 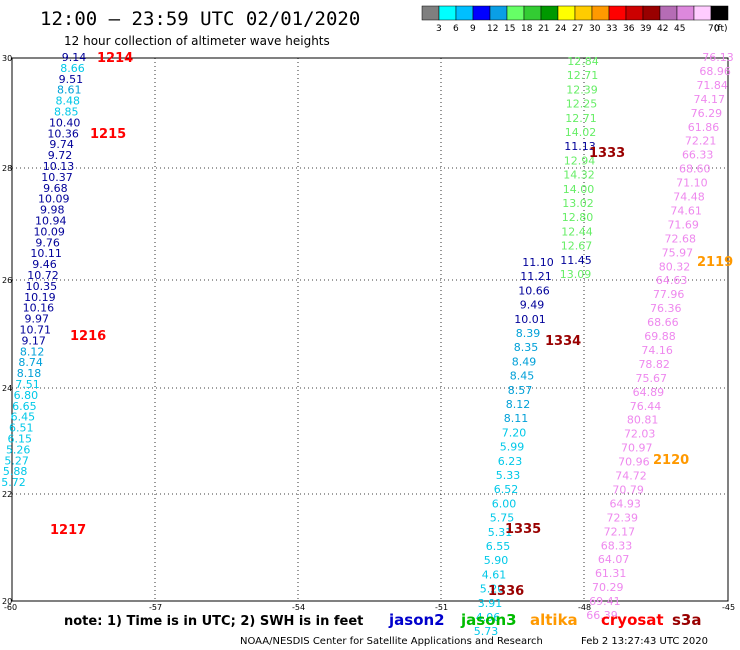 What do you see at coordinates (155, 607) in the screenshot?
I see `longitude-tick-label: -57` at bounding box center [155, 607].